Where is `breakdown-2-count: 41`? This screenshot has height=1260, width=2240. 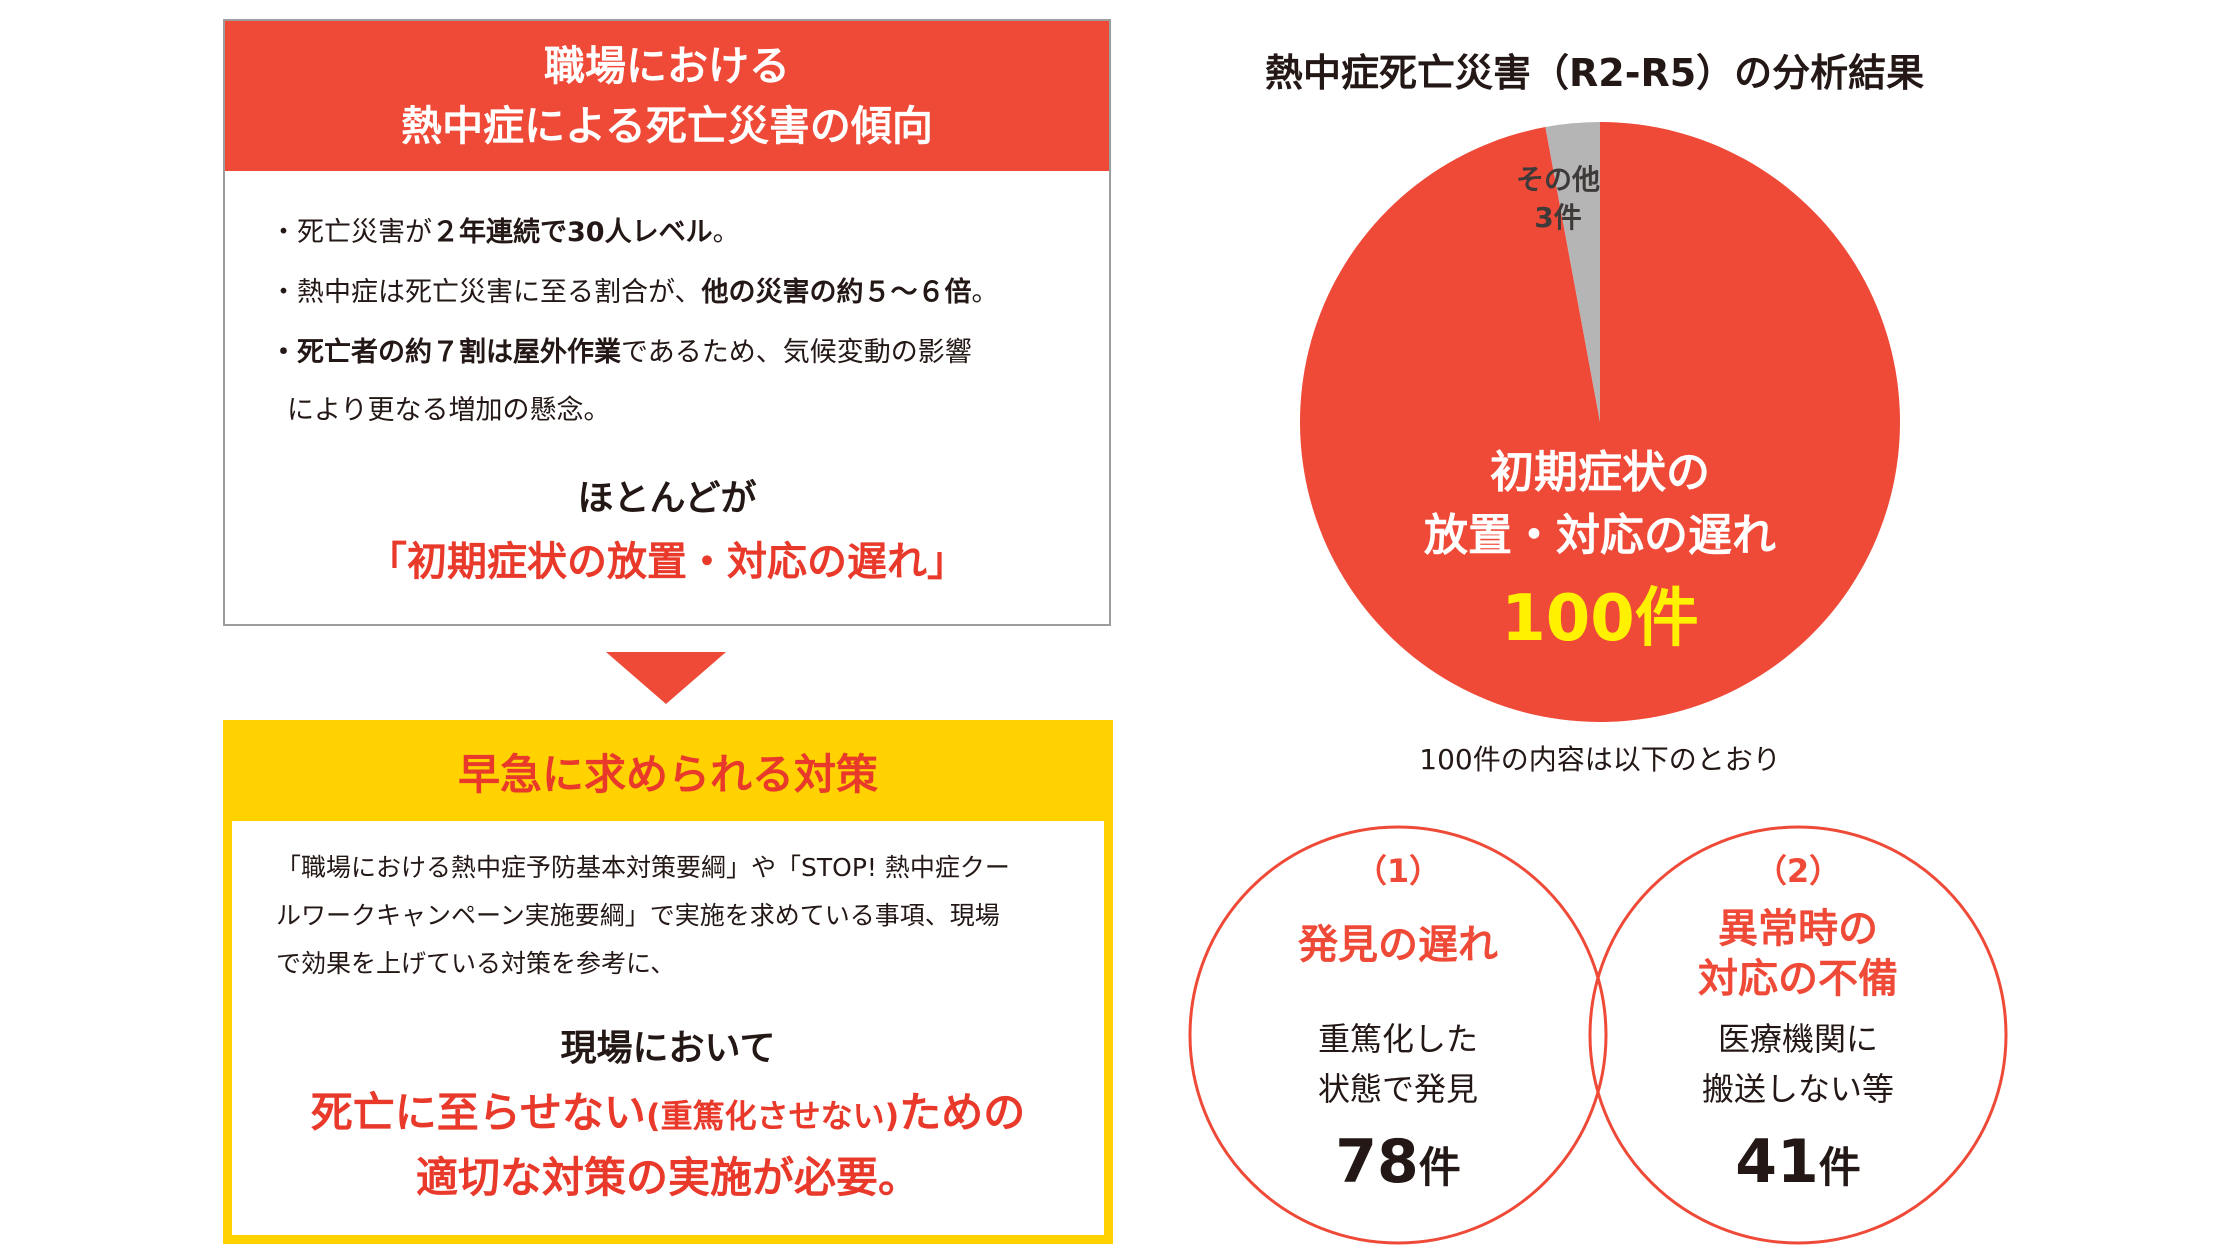
breakdown-2-count: 41 is located at coordinates (1777, 1162).